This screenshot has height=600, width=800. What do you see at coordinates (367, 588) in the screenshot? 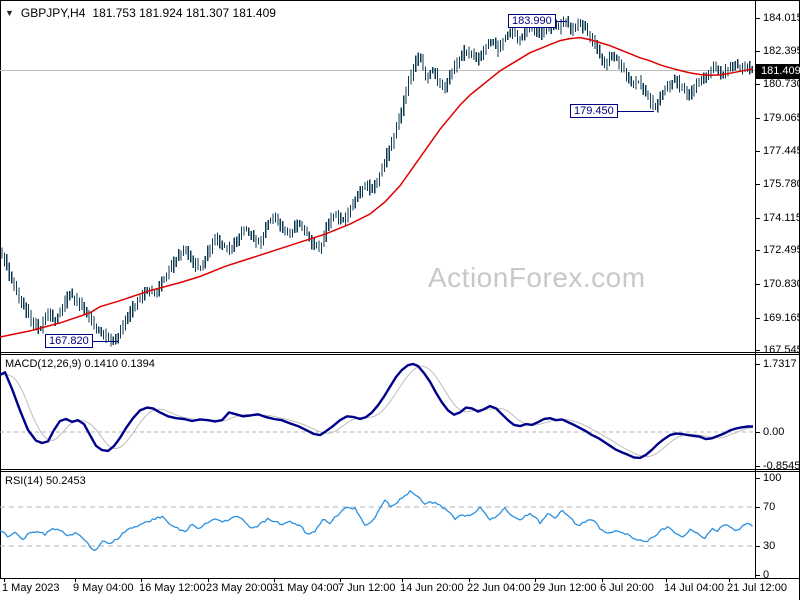
I see `time-label: 7 Jun 12:00` at bounding box center [367, 588].